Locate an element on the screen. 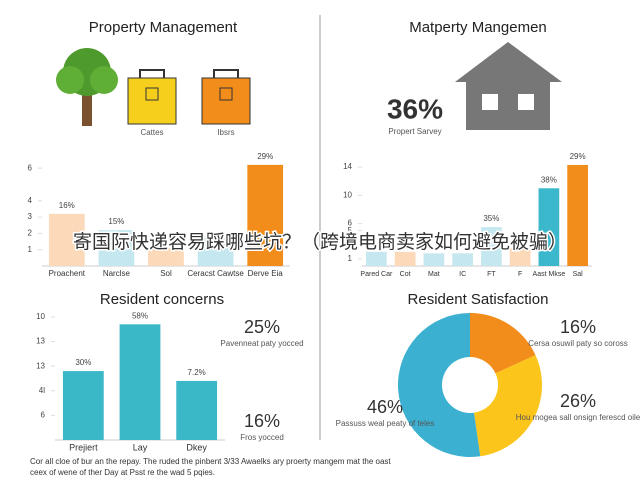 The height and width of the screenshot is (480, 640). value-label: 7.2% is located at coordinates (197, 372).